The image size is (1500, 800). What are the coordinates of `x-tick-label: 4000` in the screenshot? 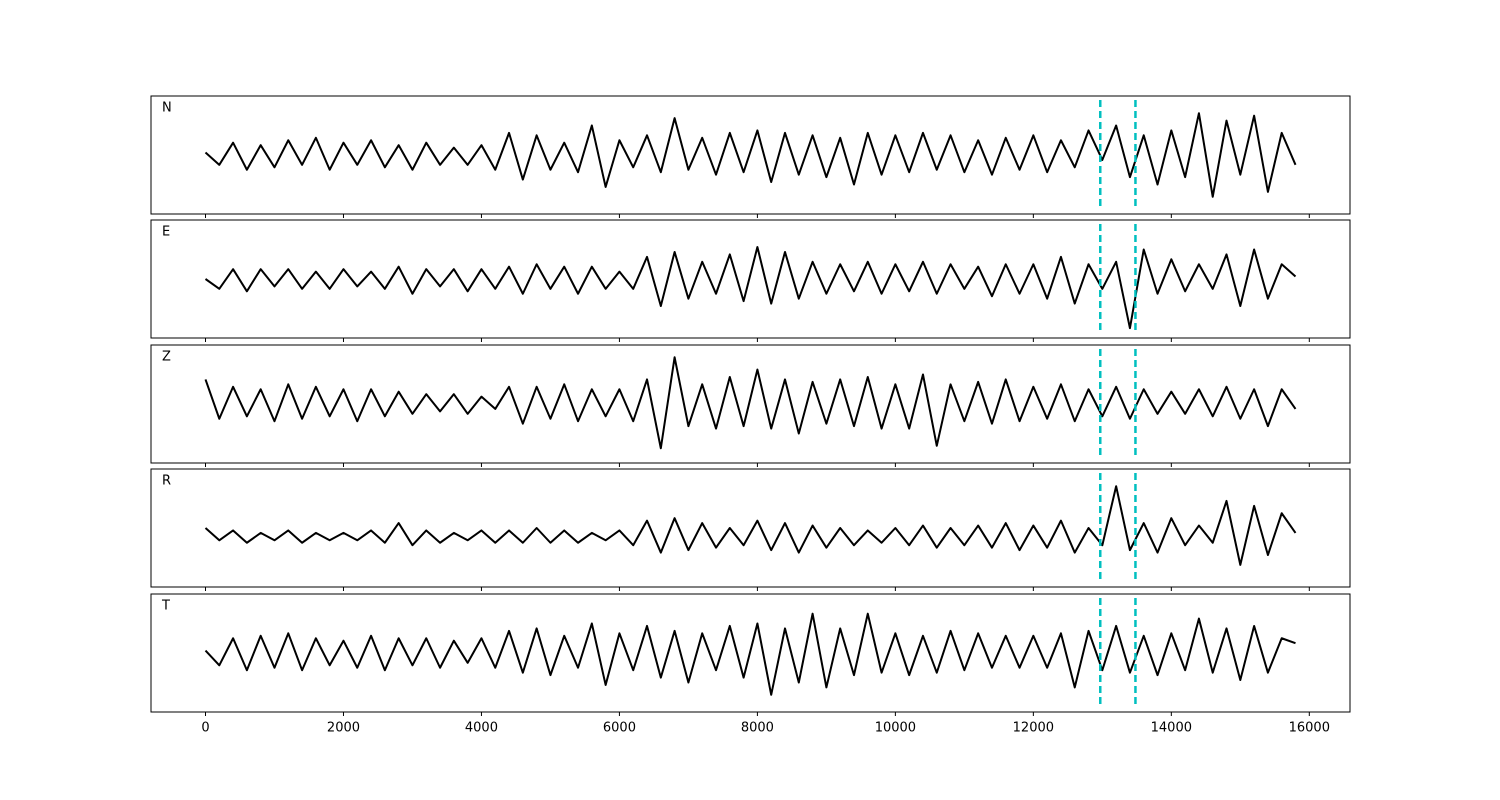 It's located at (481, 728).